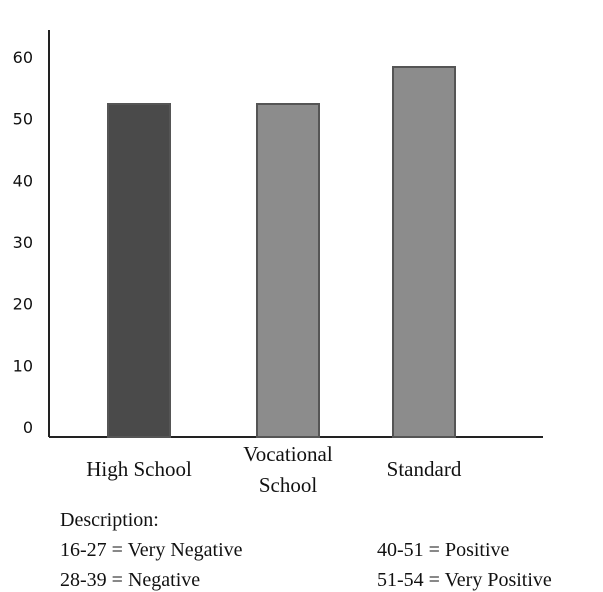 The width and height of the screenshot is (603, 592). What do you see at coordinates (288, 454) in the screenshot?
I see `category-label: Vocational` at bounding box center [288, 454].